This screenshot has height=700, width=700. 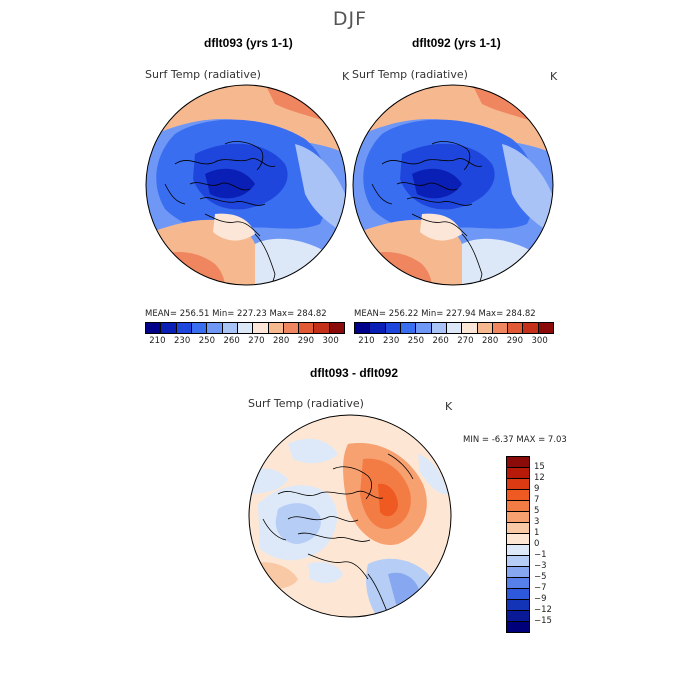 I want to click on diff-tick: −12, so click(x=543, y=610).